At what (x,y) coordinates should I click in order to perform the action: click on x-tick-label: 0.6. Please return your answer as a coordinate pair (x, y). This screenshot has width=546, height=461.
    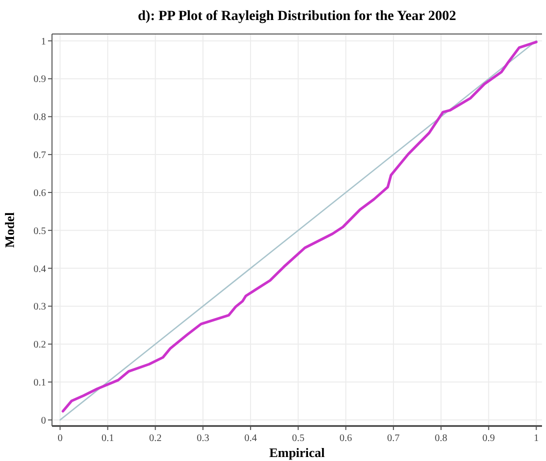
    Looking at the image, I should click on (346, 438).